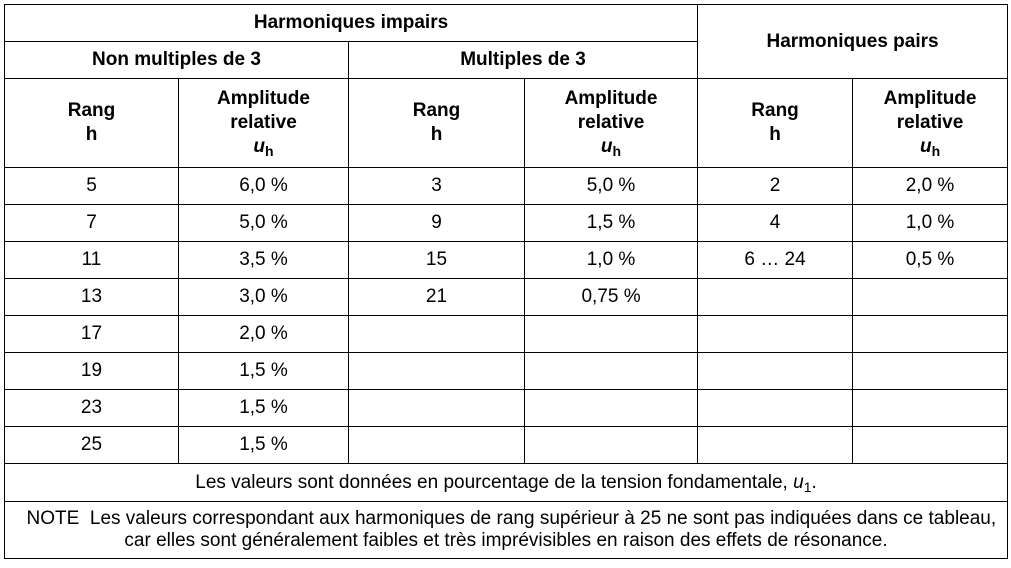  What do you see at coordinates (53, 518) in the screenshot?
I see `note-label: NOTE` at bounding box center [53, 518].